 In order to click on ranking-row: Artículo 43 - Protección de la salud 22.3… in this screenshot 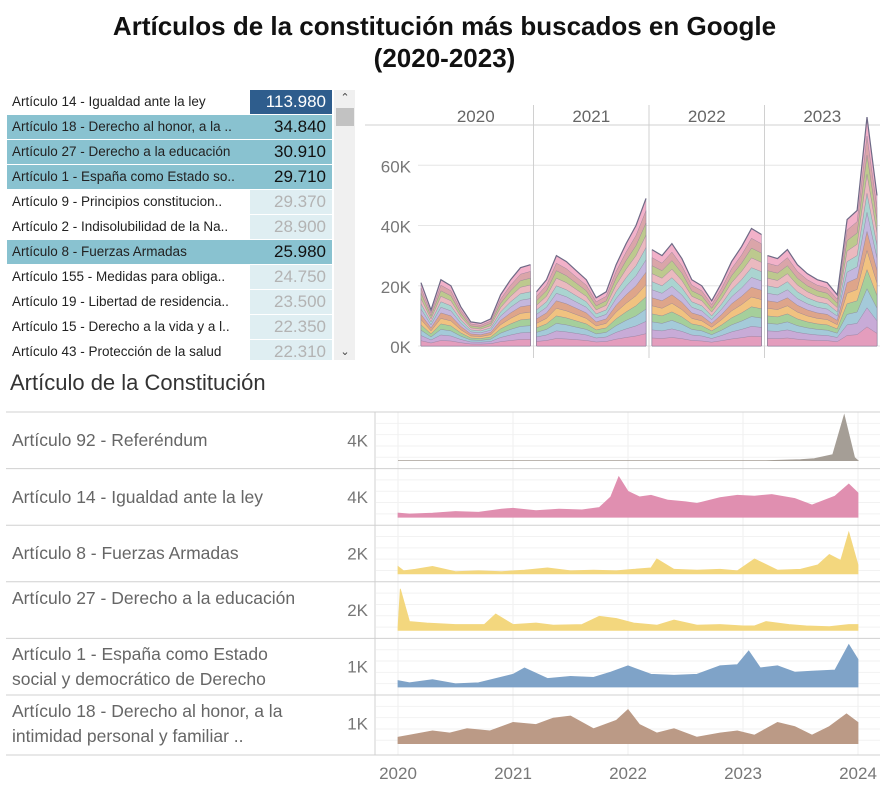, I will do `click(169, 350)`.